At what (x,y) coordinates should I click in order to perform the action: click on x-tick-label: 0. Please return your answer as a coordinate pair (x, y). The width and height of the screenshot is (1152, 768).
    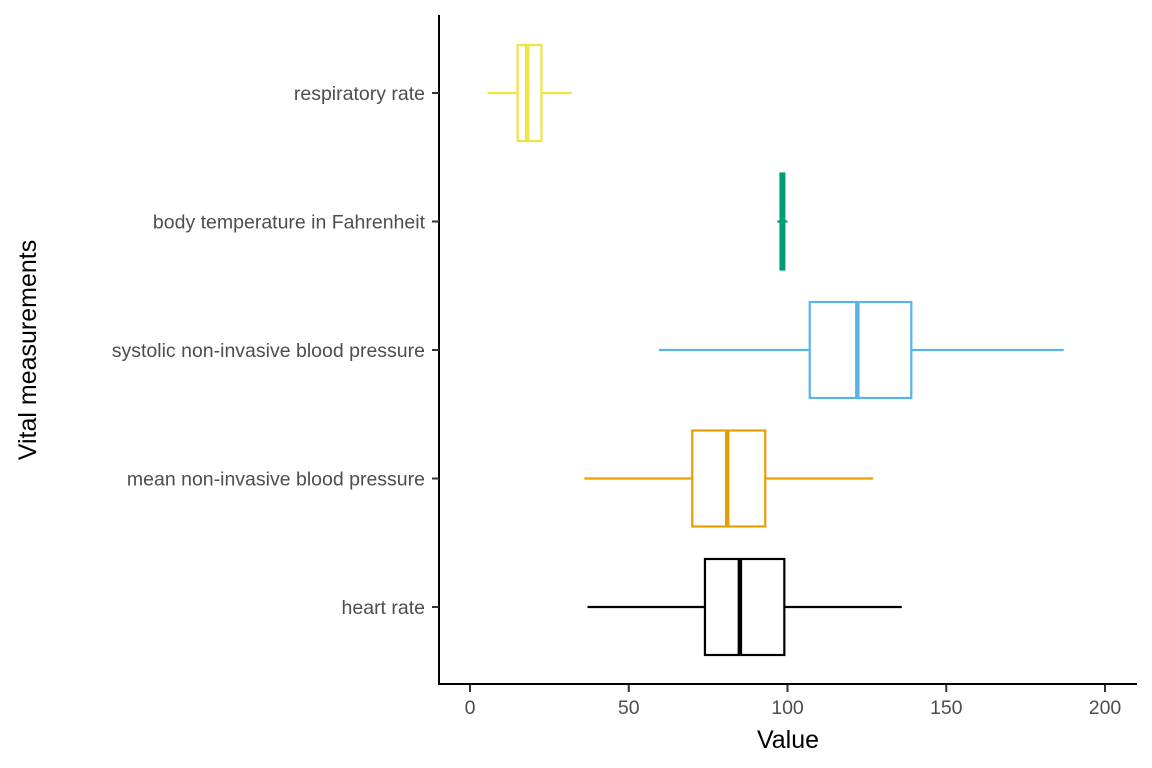
    Looking at the image, I should click on (470, 708).